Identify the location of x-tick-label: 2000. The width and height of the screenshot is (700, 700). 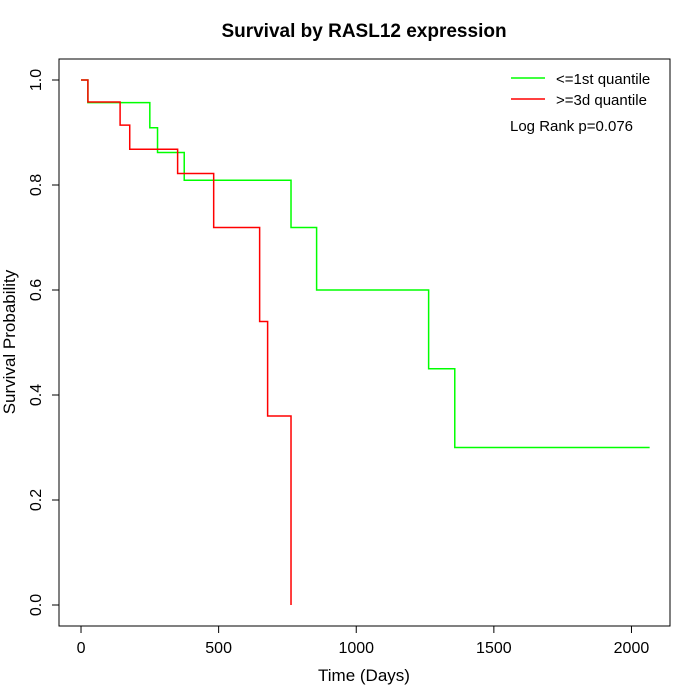
(632, 648).